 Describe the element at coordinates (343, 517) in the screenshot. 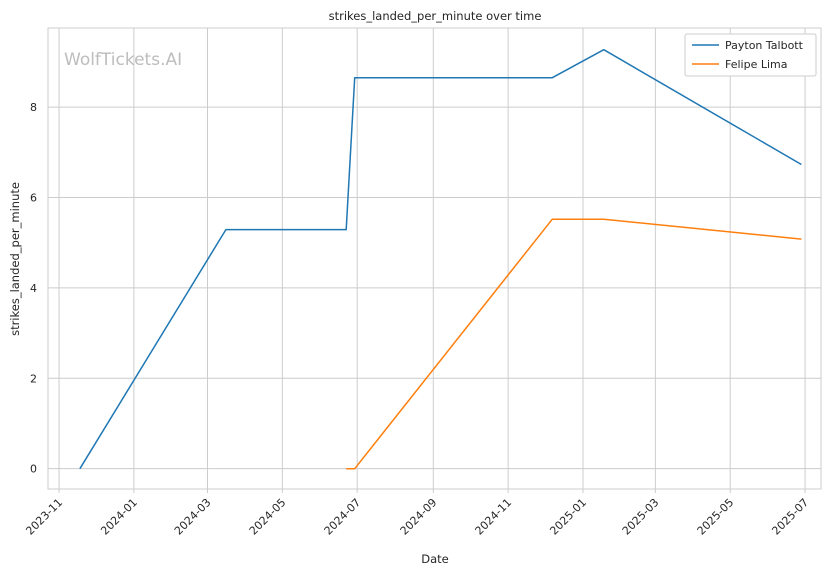

I see `x-tick-label: 2024-07` at that location.